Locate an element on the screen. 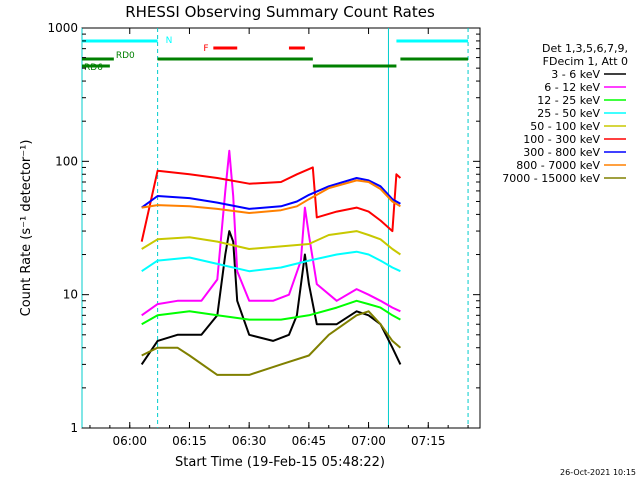  x-tick-label-06-30: 06:30 is located at coordinates (249, 441).